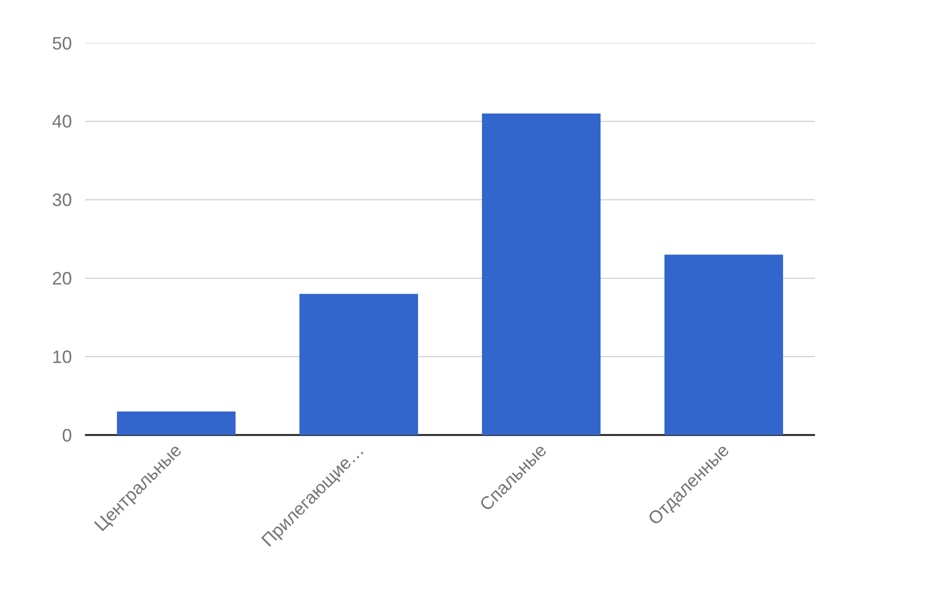 Image resolution: width=932 pixels, height=616 pixels. I want to click on y-tick-label: 20, so click(62, 278).